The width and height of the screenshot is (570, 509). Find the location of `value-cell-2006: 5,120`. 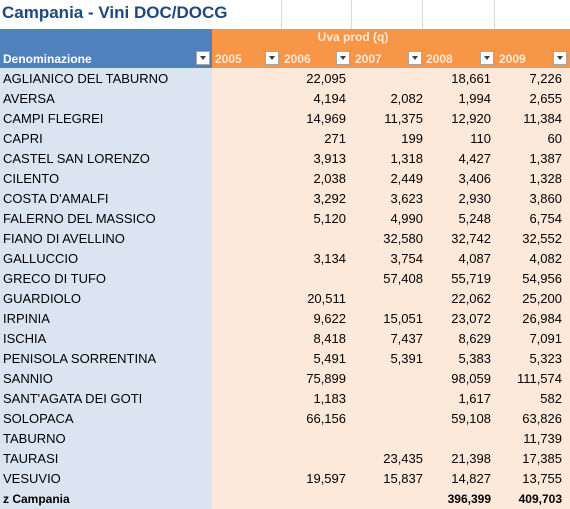

value-cell-2006: 5,120 is located at coordinates (329, 218).